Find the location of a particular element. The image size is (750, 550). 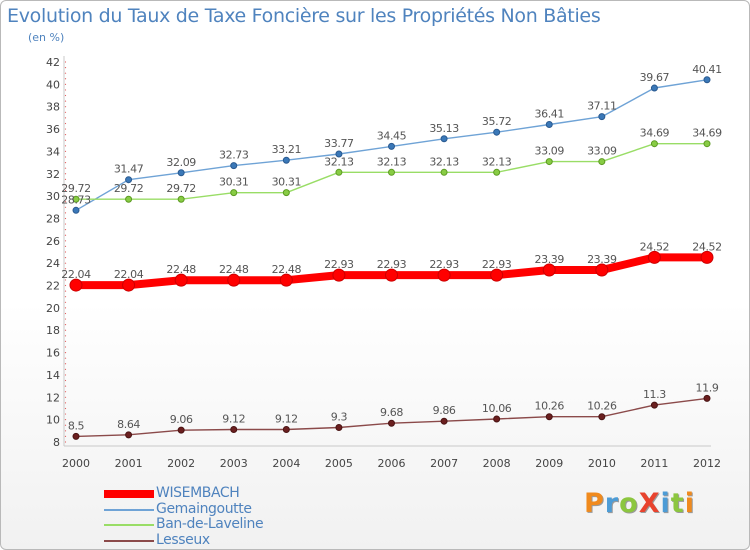

data-label: 33.09 is located at coordinates (550, 151).